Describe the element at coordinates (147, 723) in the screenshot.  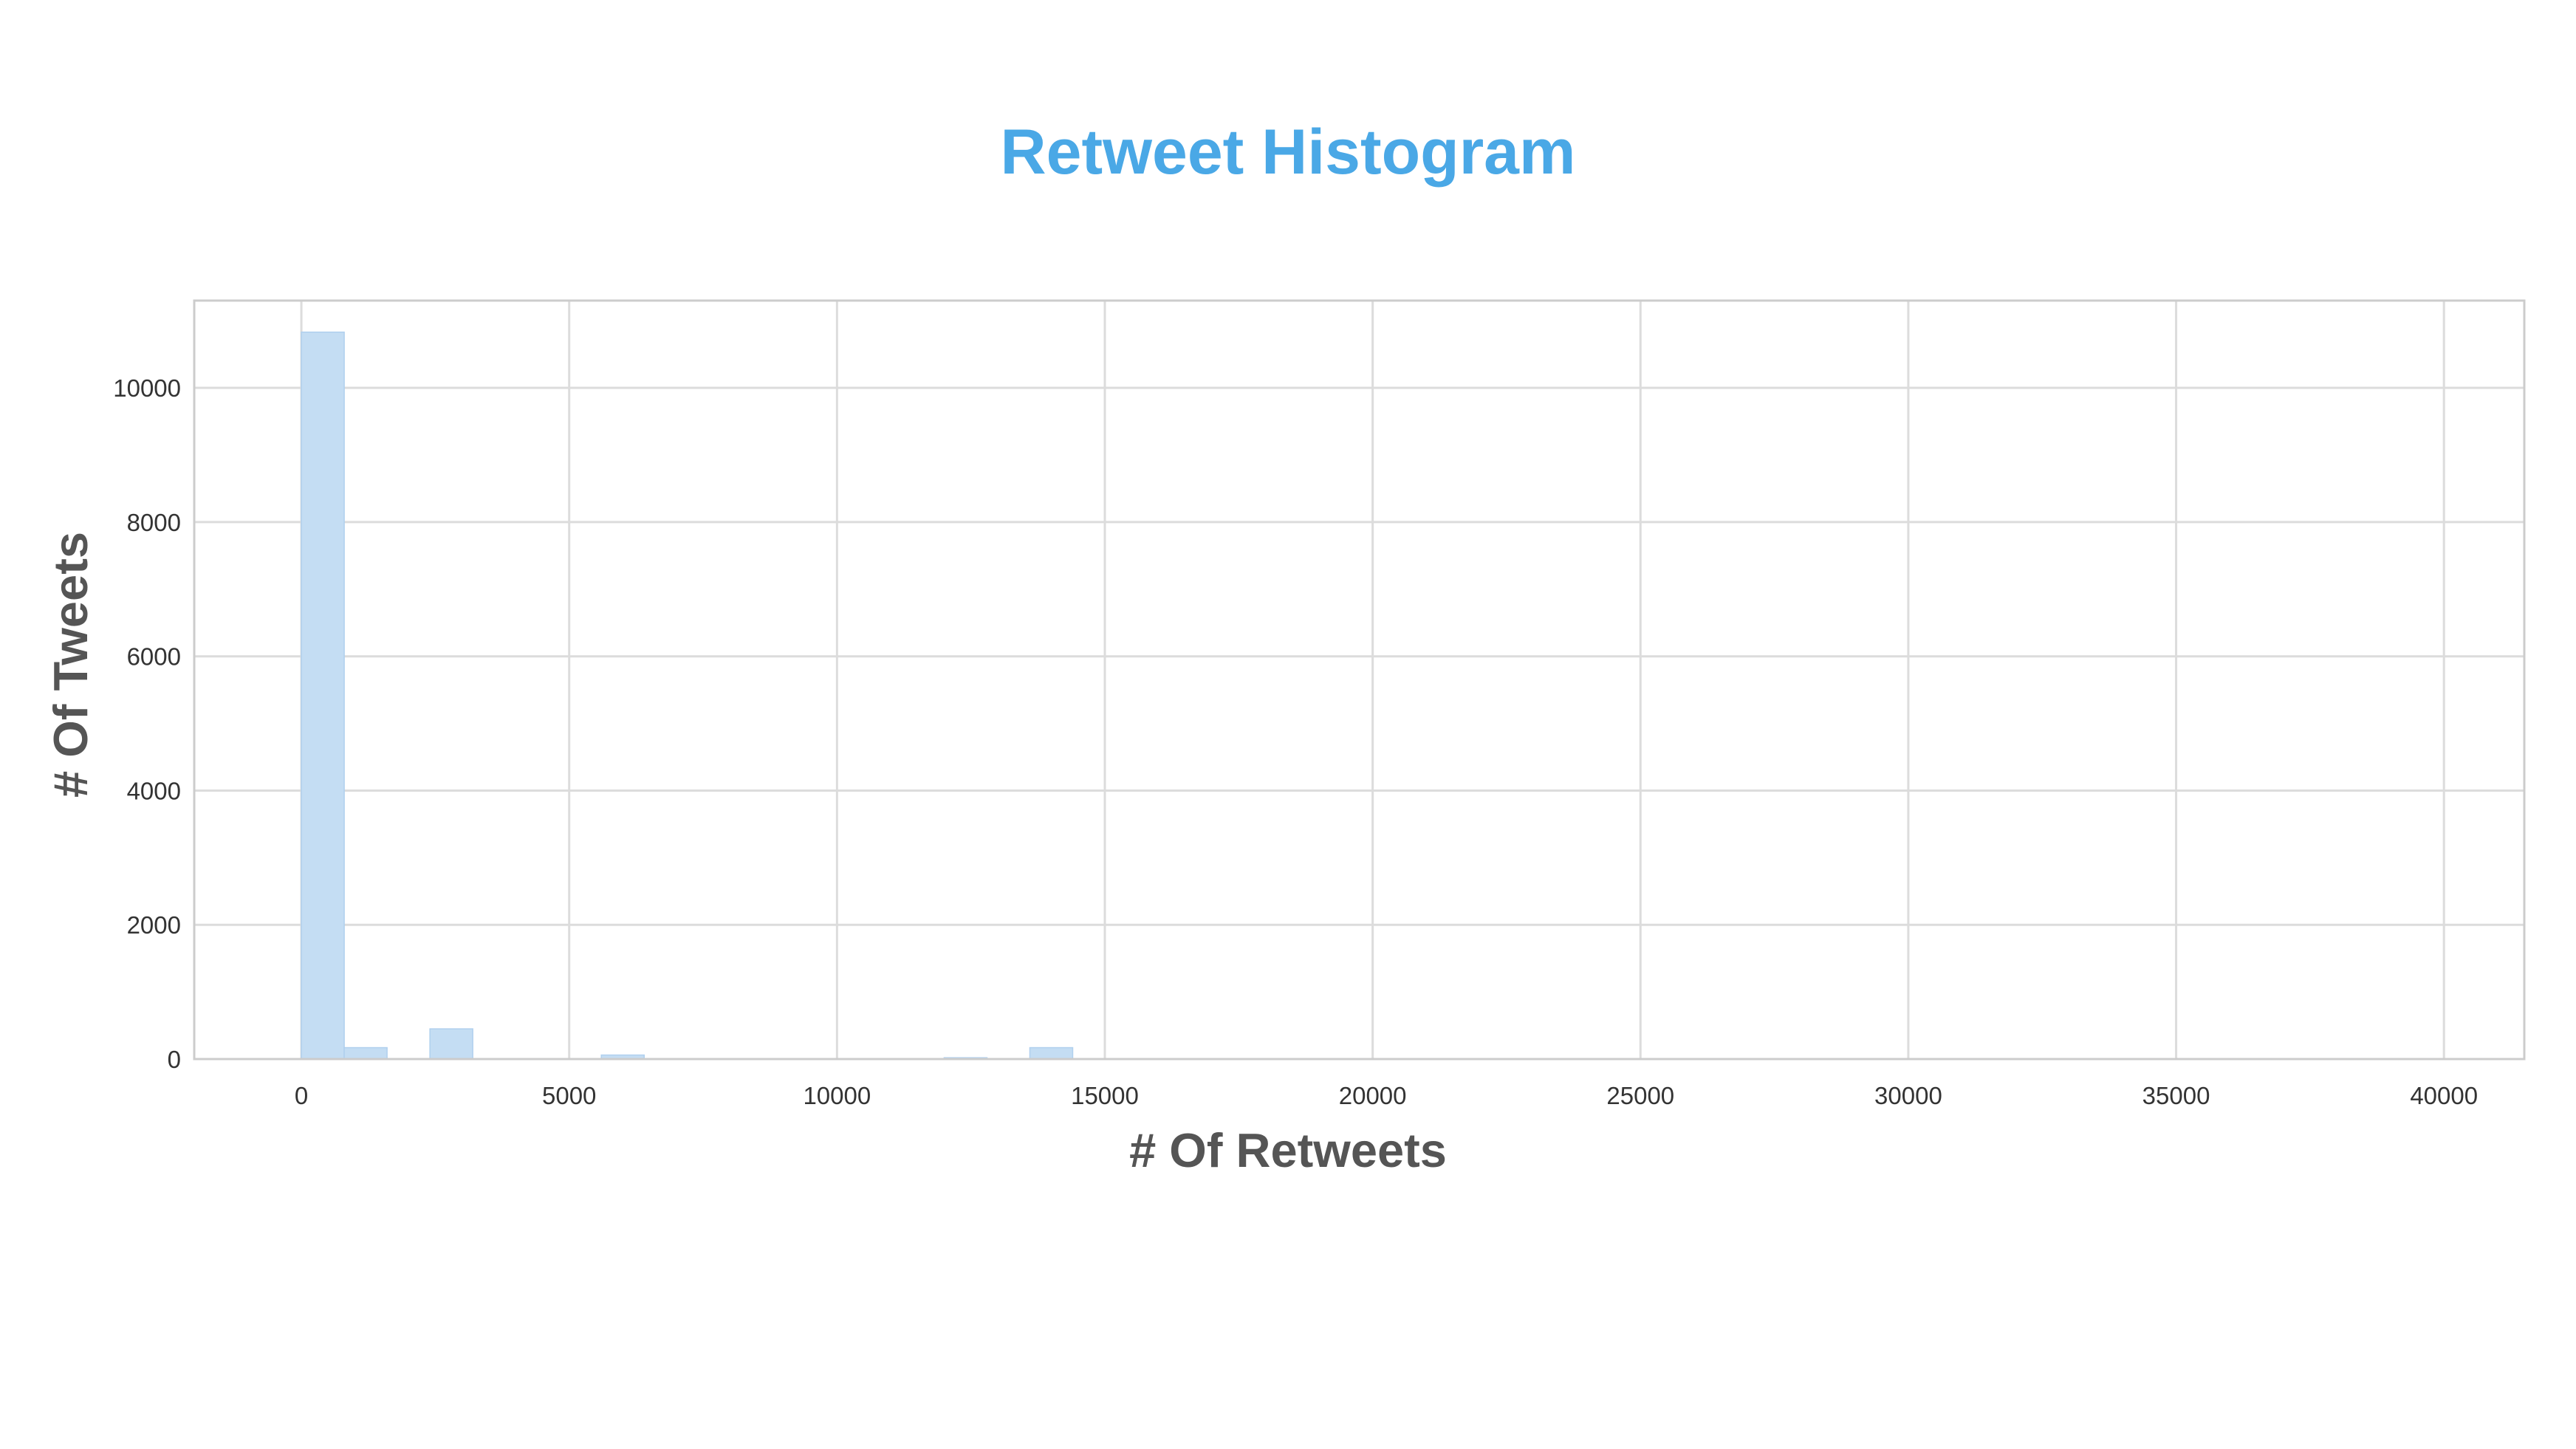
I see `y-tick-labels: 0 2000 4000 6000 8000 10000` at that location.